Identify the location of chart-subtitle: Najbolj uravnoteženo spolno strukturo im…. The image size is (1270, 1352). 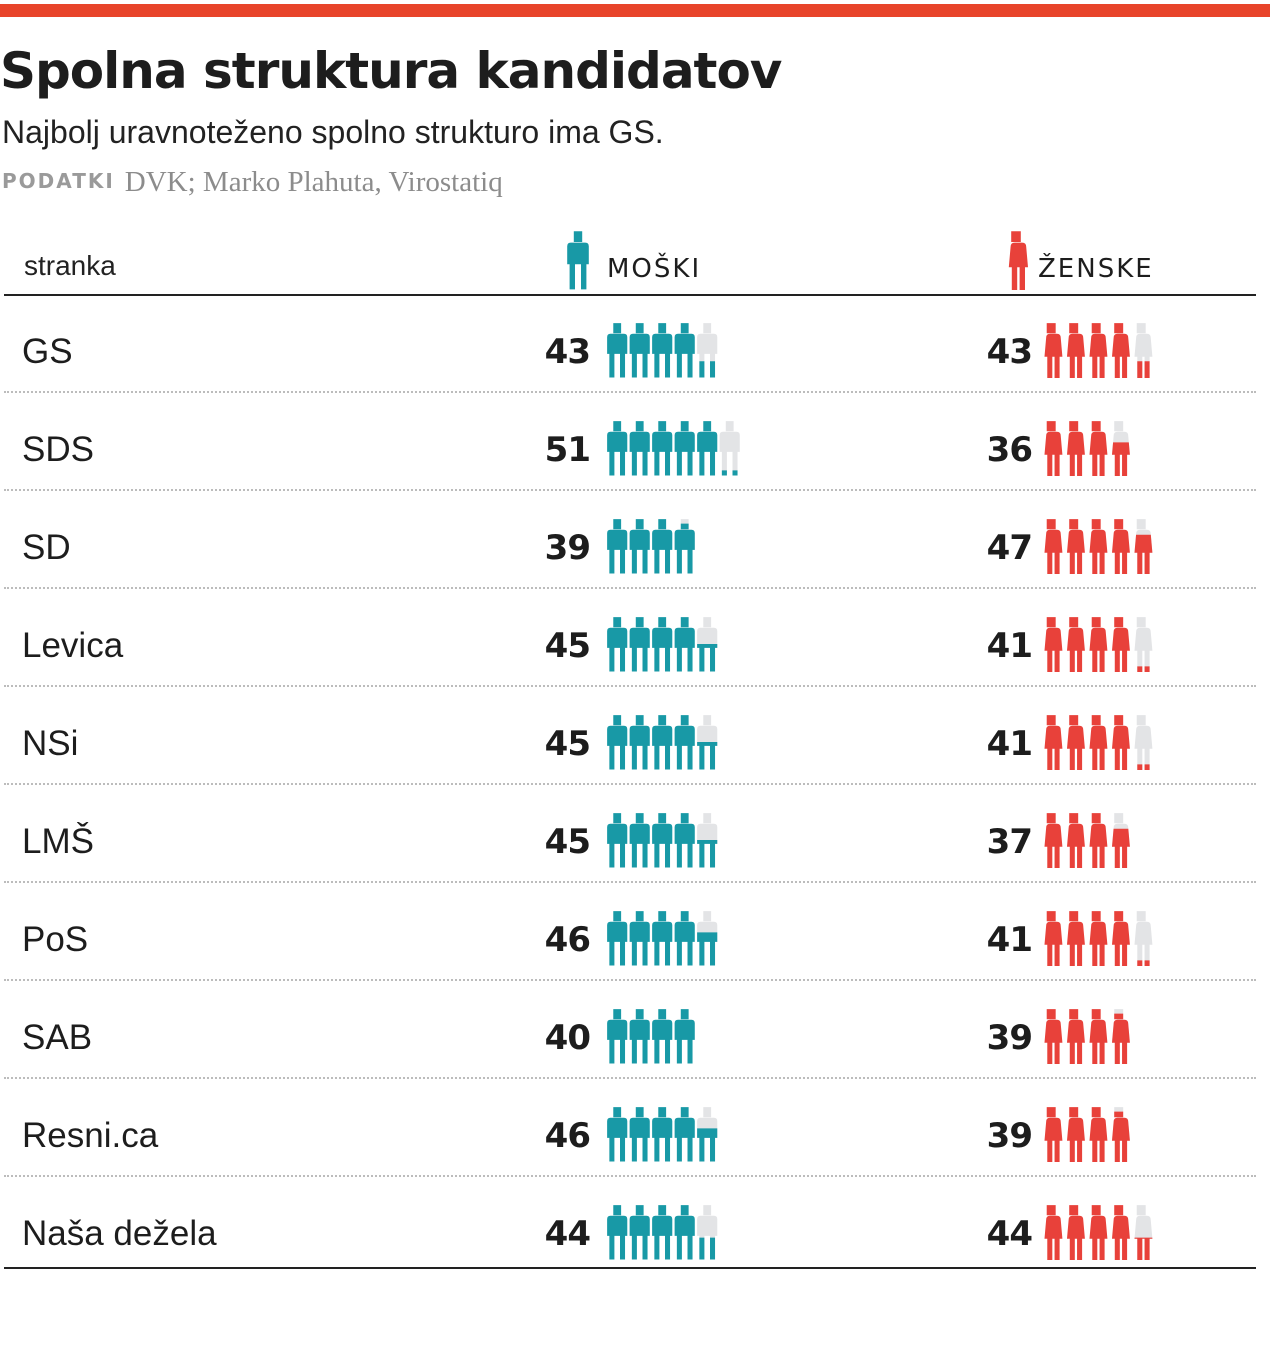
(333, 132).